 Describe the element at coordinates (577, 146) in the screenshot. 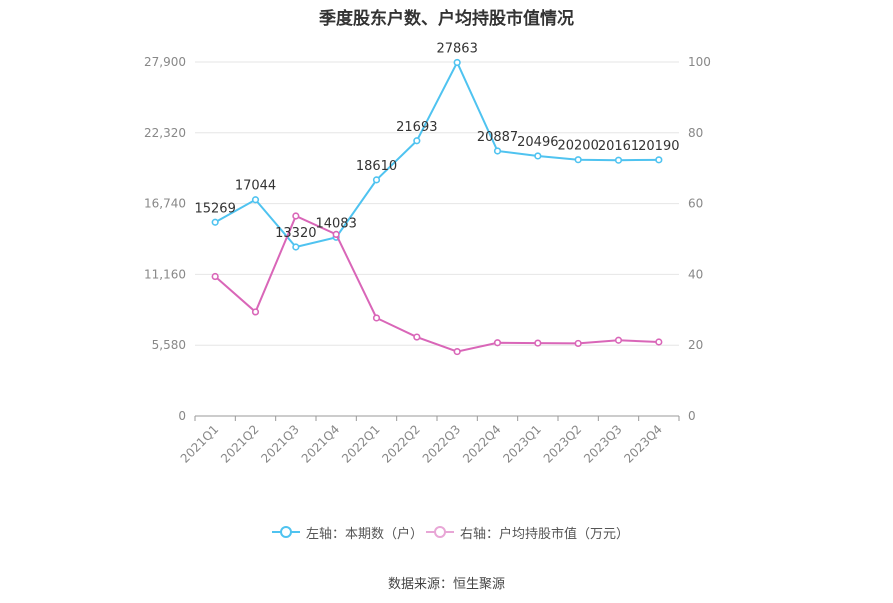

I see `data-label: 20200` at that location.